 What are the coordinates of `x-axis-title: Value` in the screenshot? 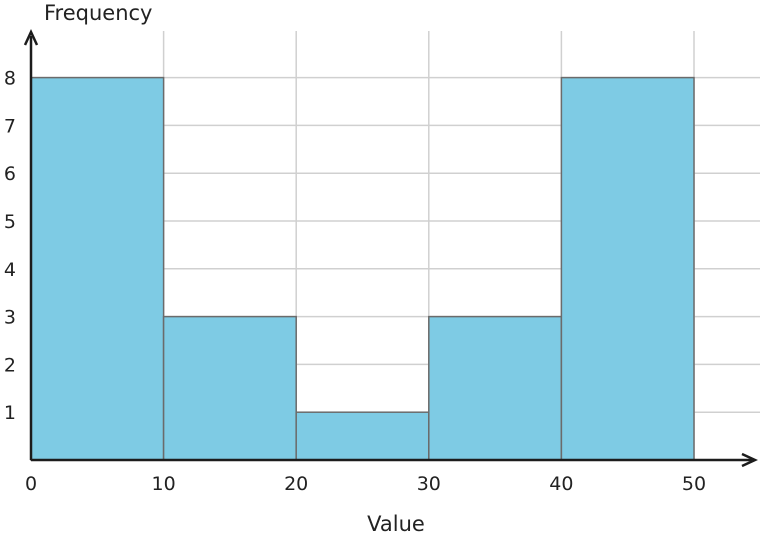 It's located at (396, 524).